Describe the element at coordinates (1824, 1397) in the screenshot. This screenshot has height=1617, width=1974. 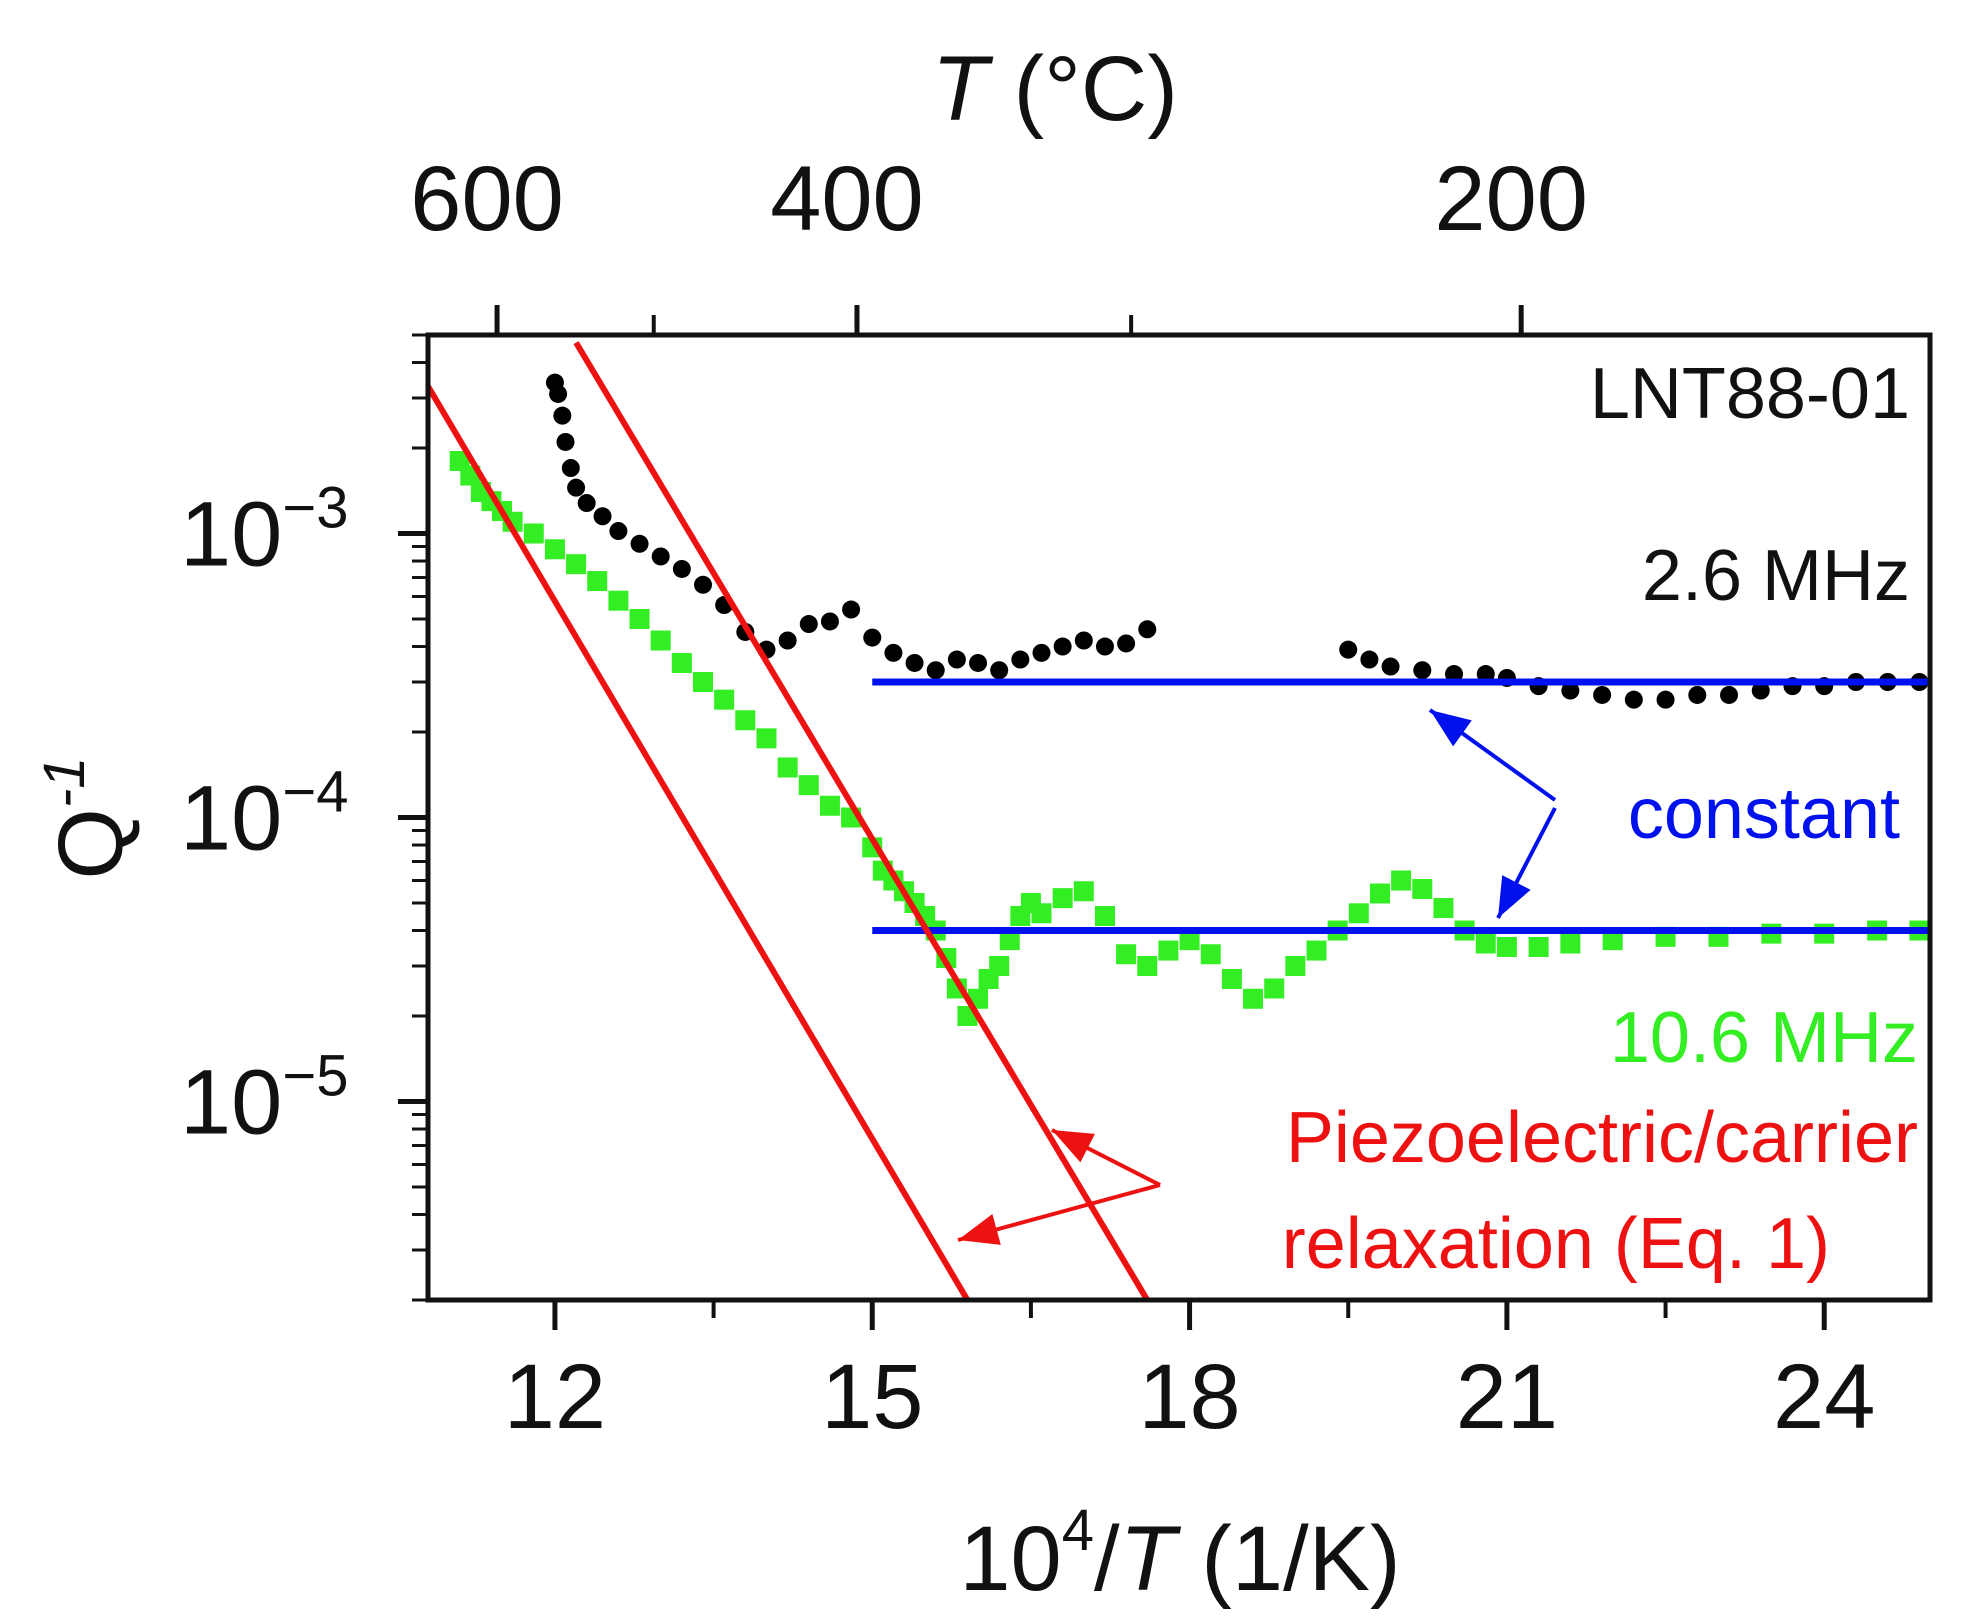
I see `x-tick-label: 24` at that location.